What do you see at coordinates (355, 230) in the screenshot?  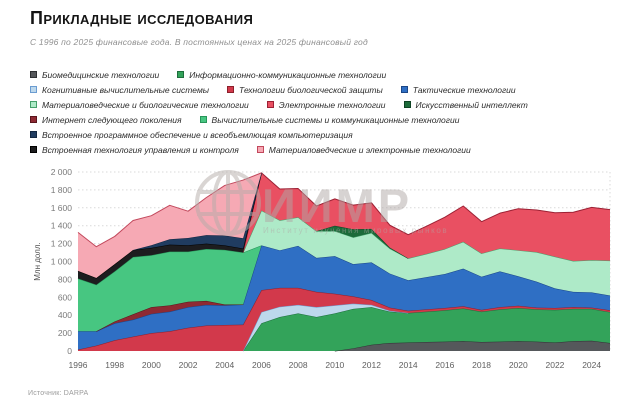 I see `watermark-subtitle: Институт изучения мировых рынков` at bounding box center [355, 230].